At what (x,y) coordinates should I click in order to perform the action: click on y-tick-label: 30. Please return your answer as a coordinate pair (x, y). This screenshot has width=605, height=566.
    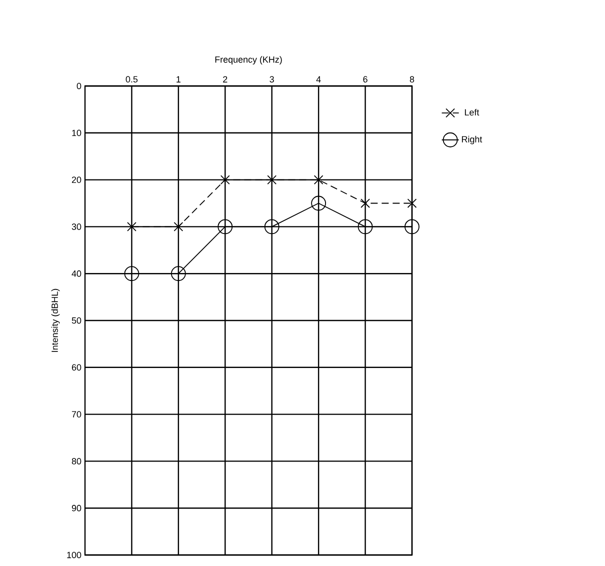
    Looking at the image, I should click on (77, 227).